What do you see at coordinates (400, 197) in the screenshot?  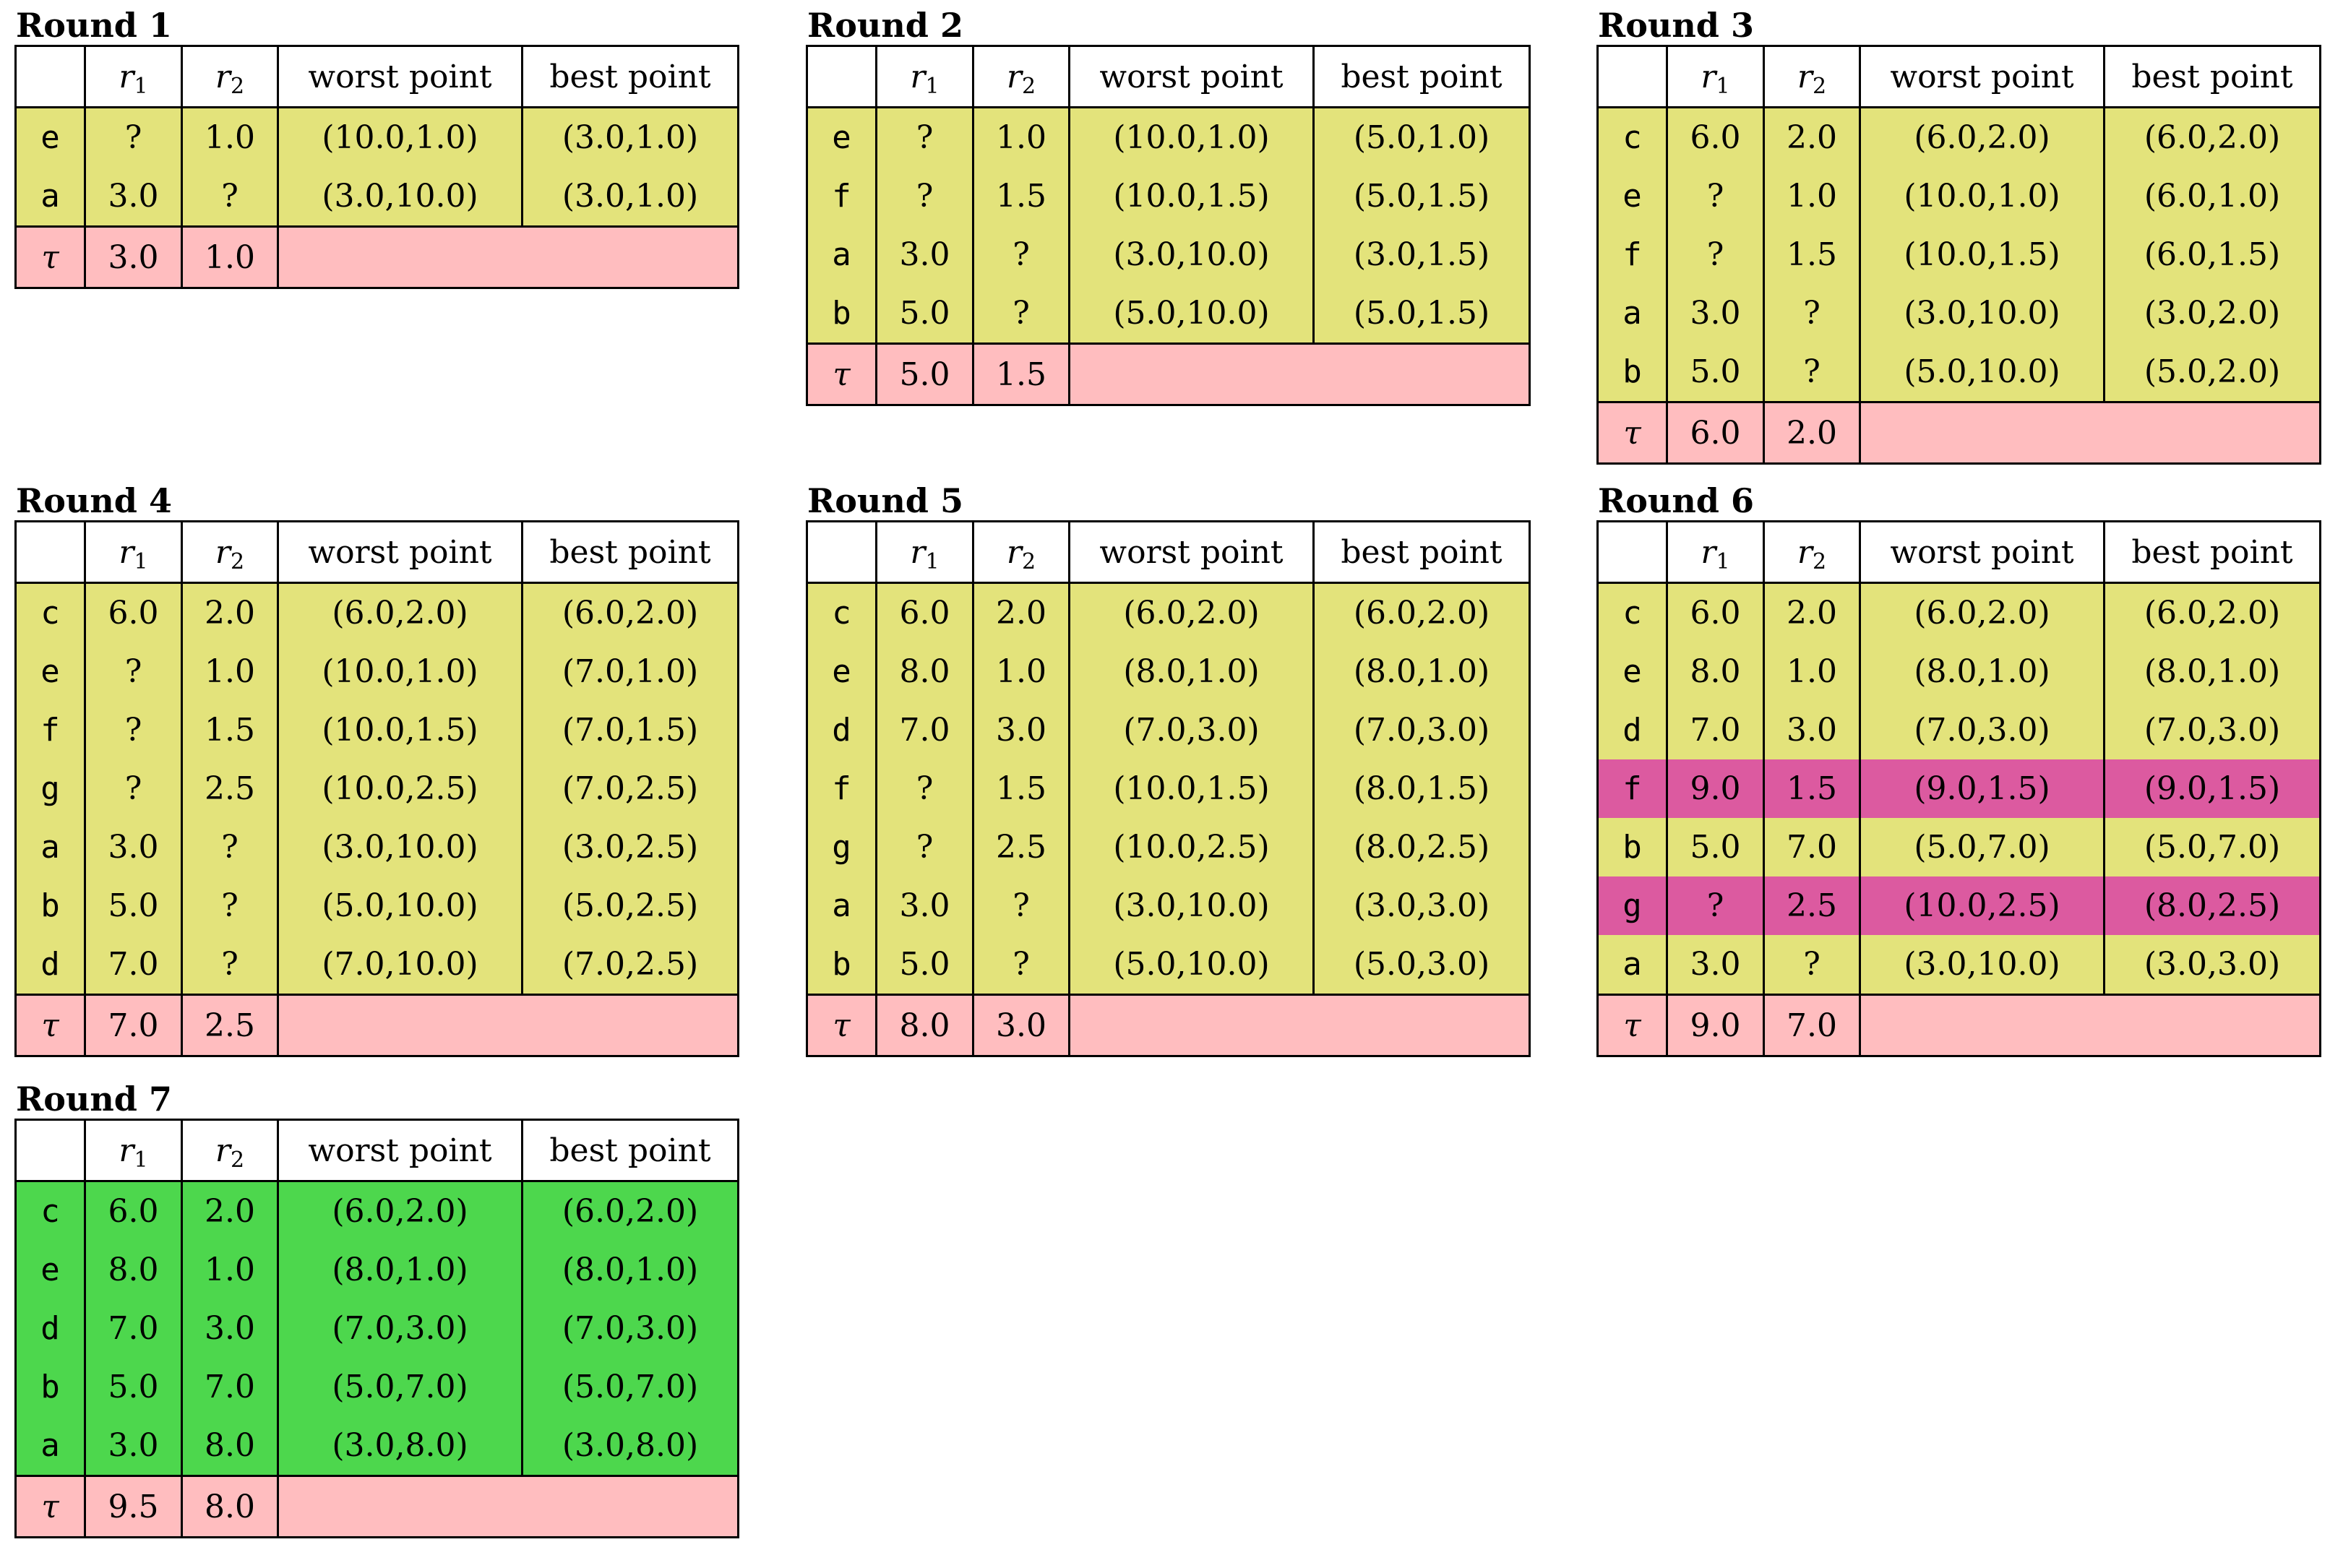 I see `worst-point-value: (3.0,10.0)` at bounding box center [400, 197].